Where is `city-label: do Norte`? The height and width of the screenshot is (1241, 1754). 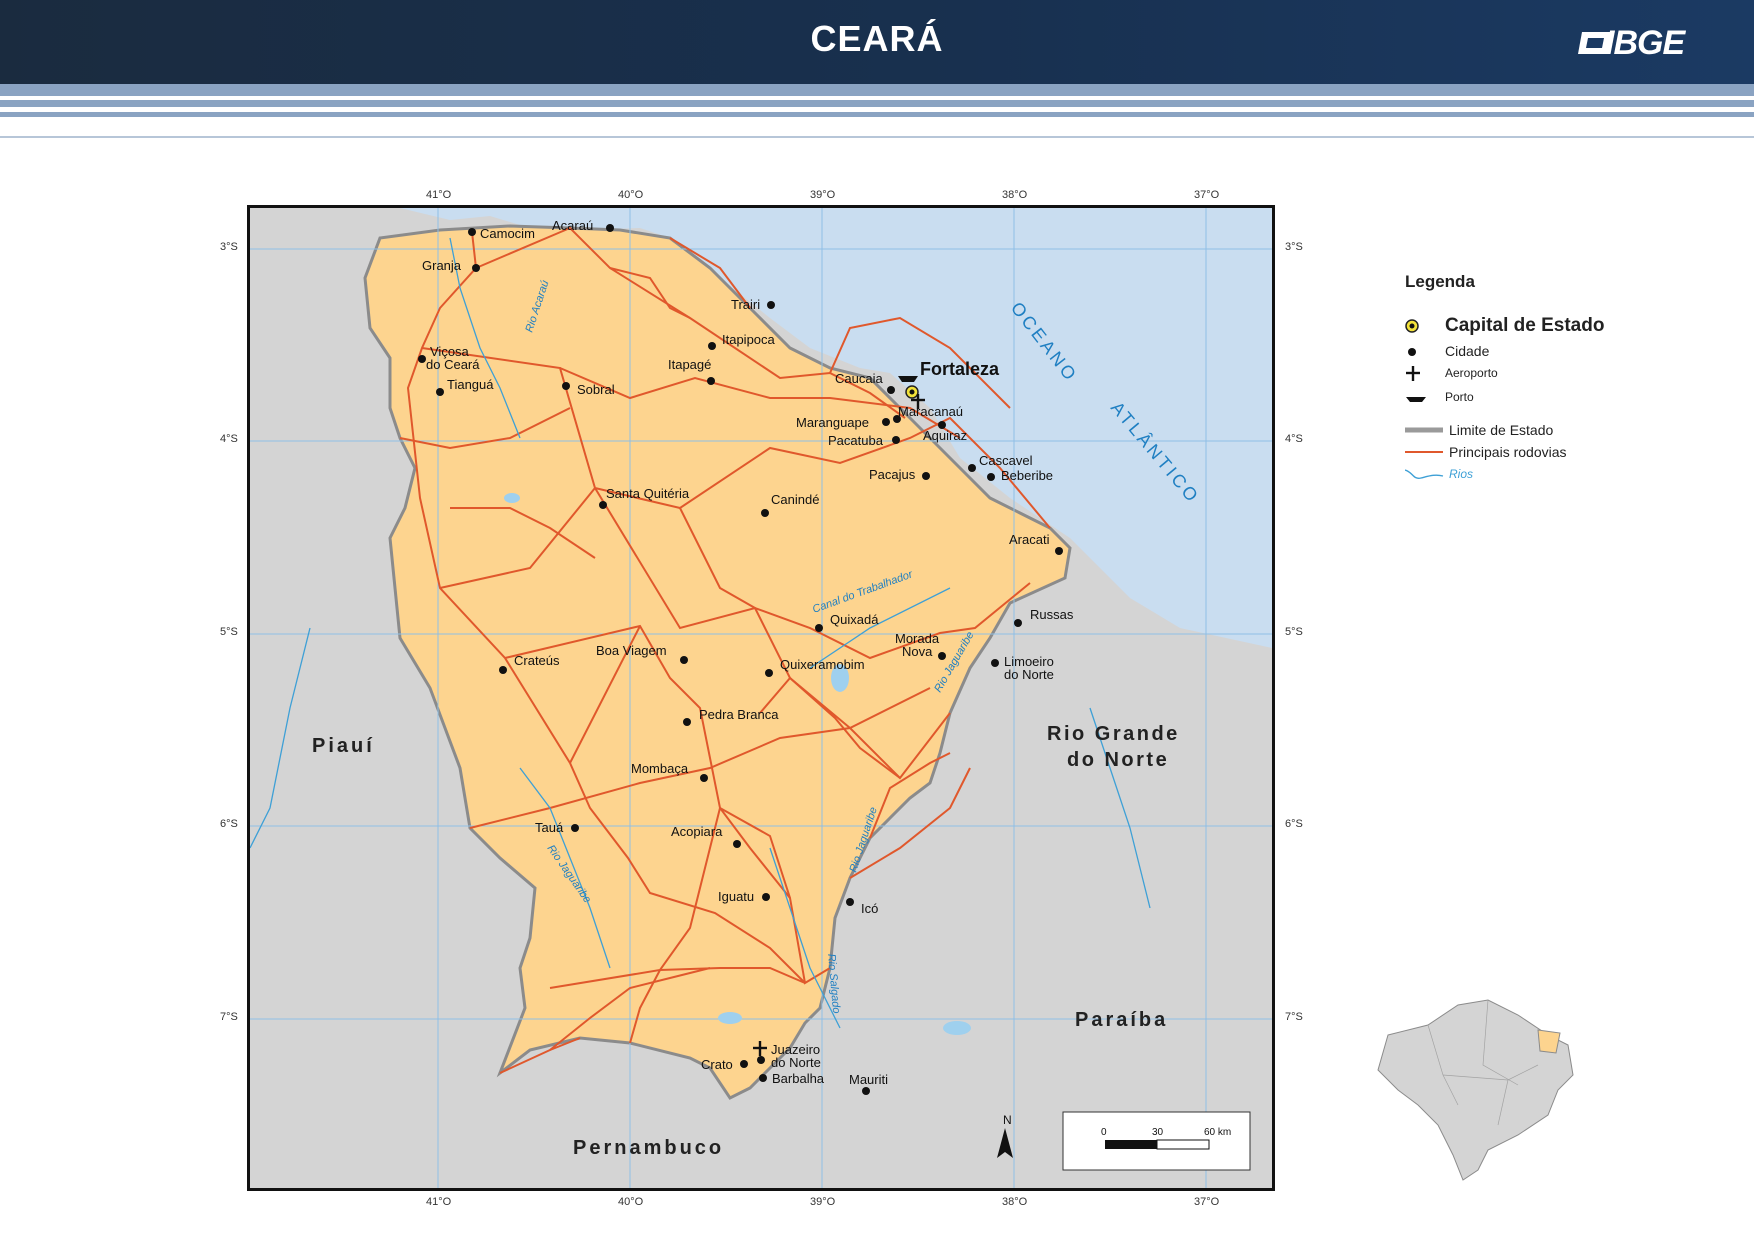
city-label: do Norte is located at coordinates (1029, 674).